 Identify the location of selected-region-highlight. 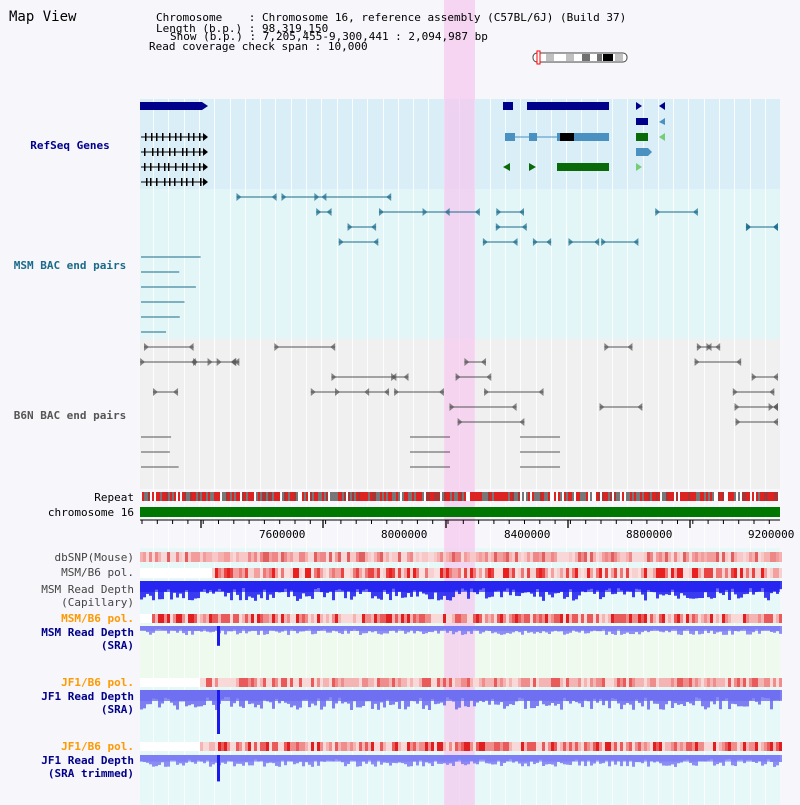
(459, 402).